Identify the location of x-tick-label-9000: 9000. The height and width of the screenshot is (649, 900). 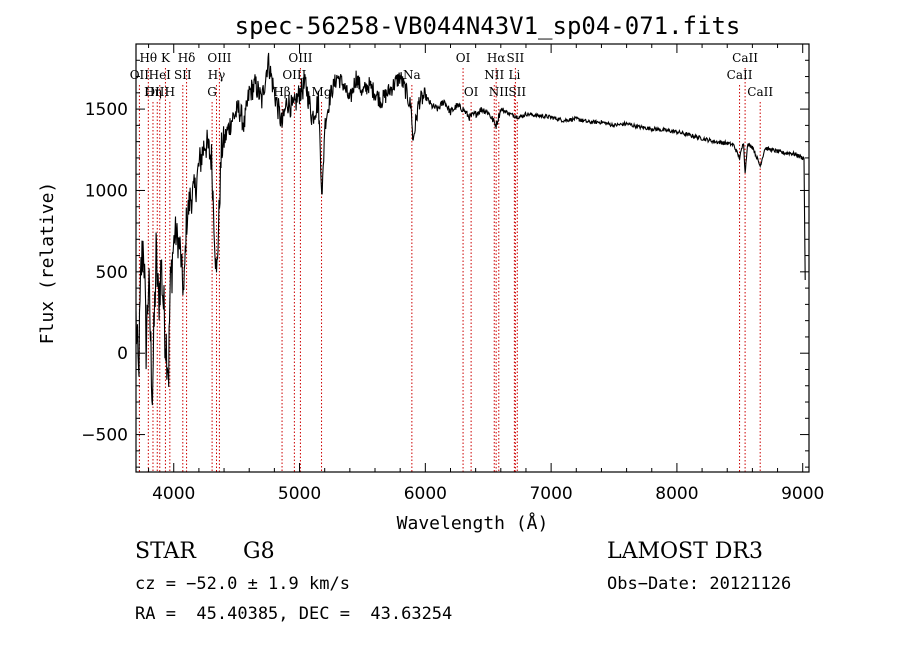
(802, 494).